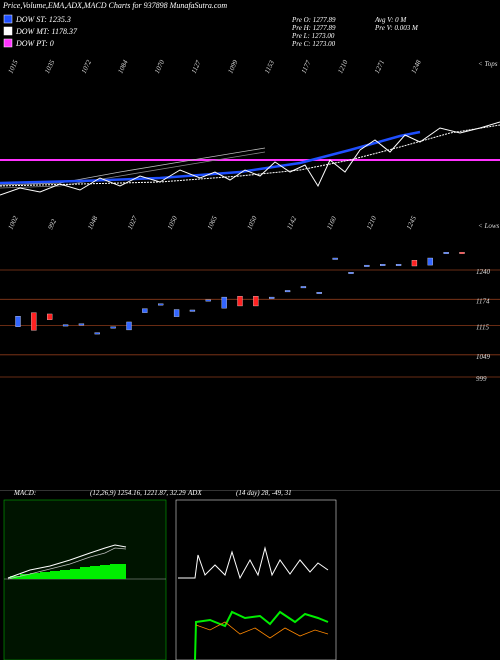 The height and width of the screenshot is (660, 500). I want to click on info-right: Pre V: 0.003 M, so click(396, 28).